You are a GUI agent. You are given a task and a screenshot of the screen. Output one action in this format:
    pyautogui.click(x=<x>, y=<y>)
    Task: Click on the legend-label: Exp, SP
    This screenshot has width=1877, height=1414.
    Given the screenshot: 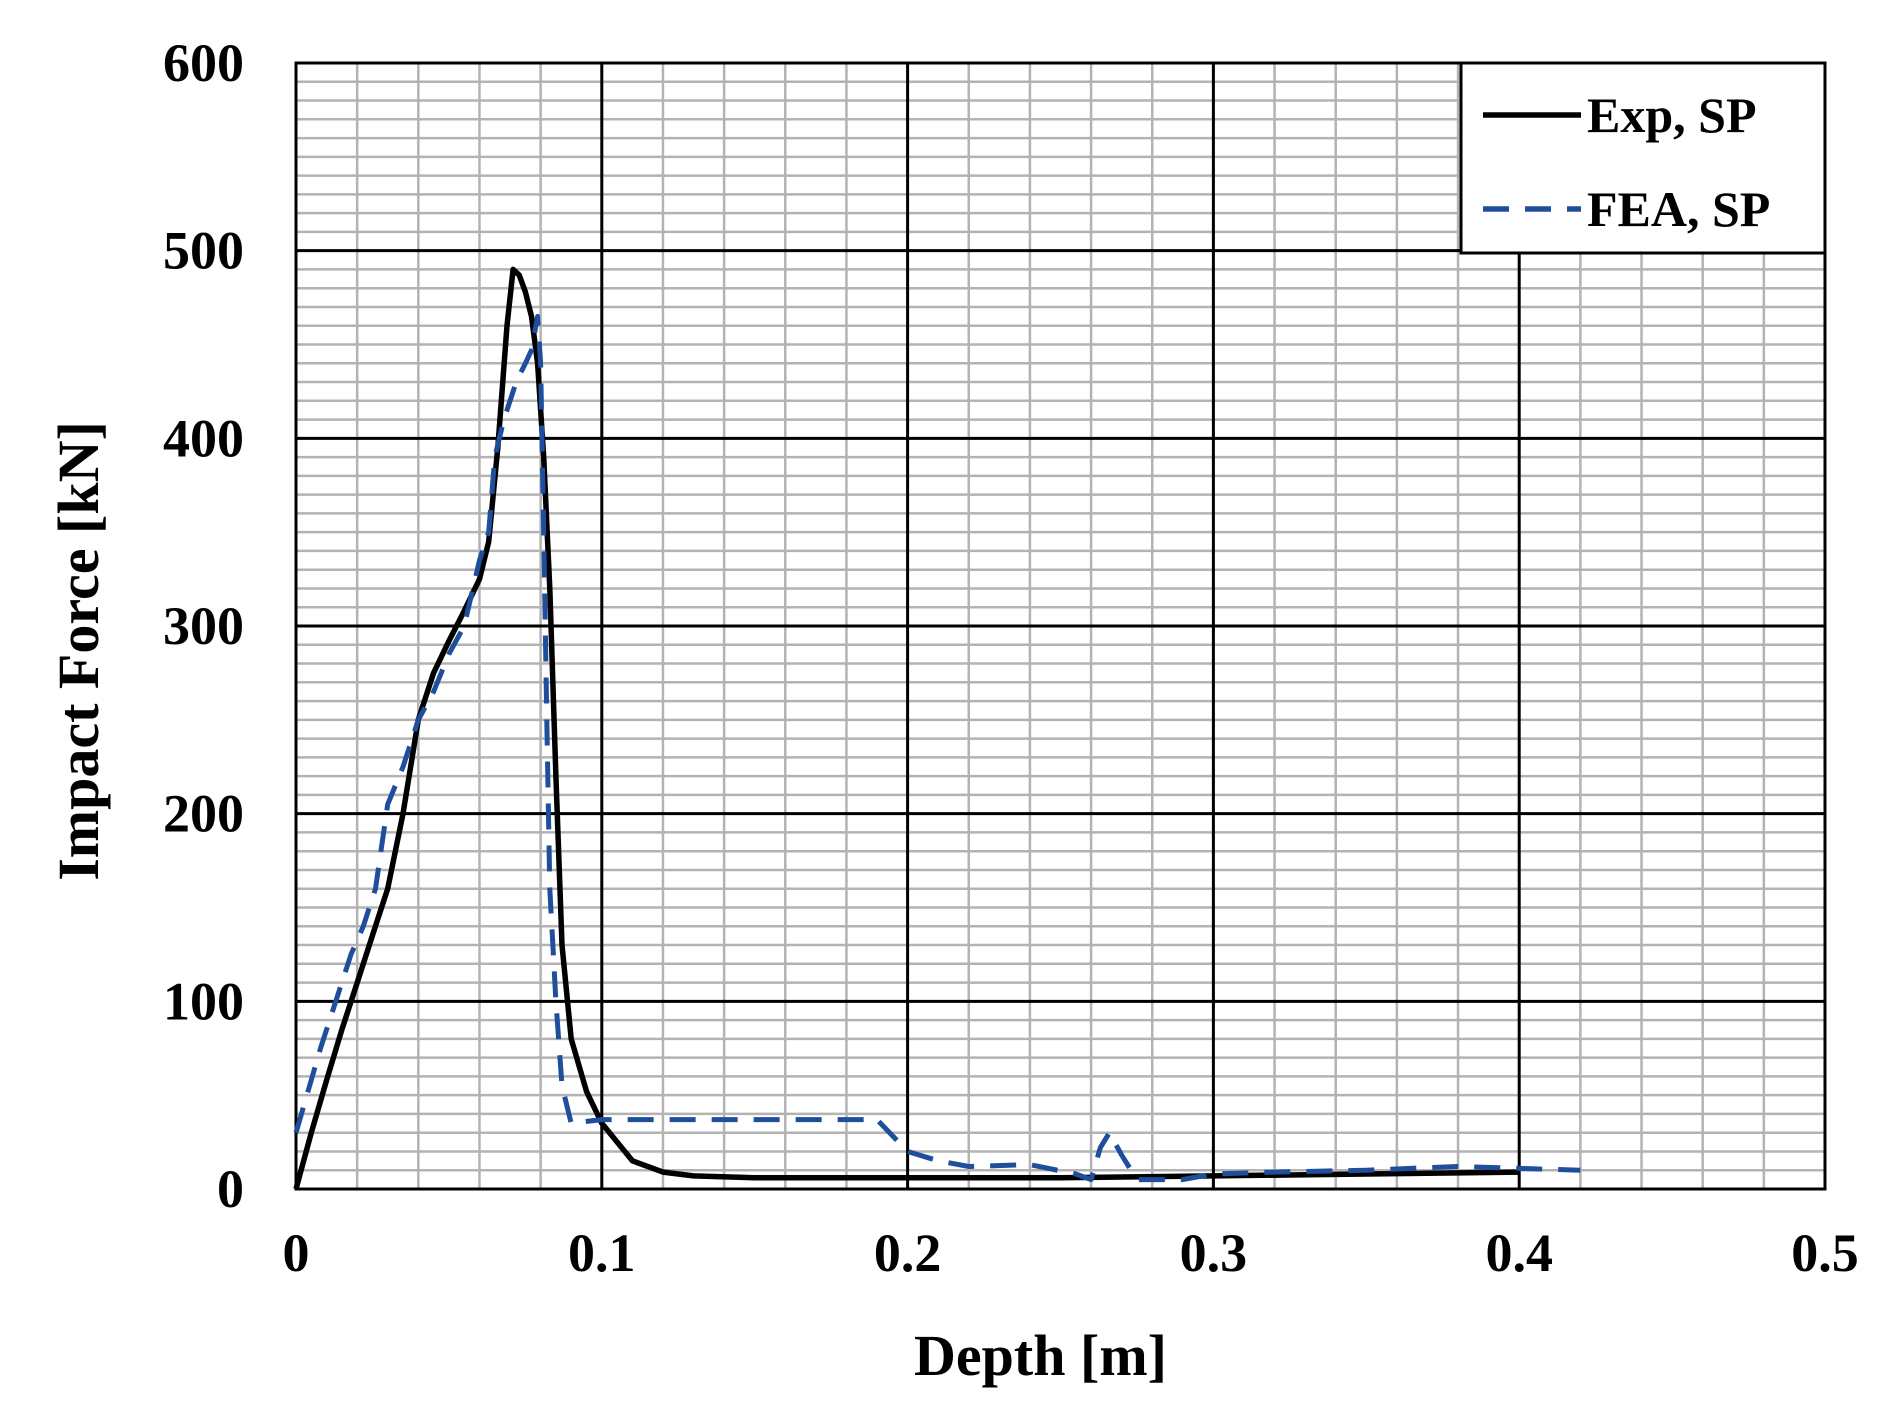 What is the action you would take?
    pyautogui.click(x=1672, y=115)
    